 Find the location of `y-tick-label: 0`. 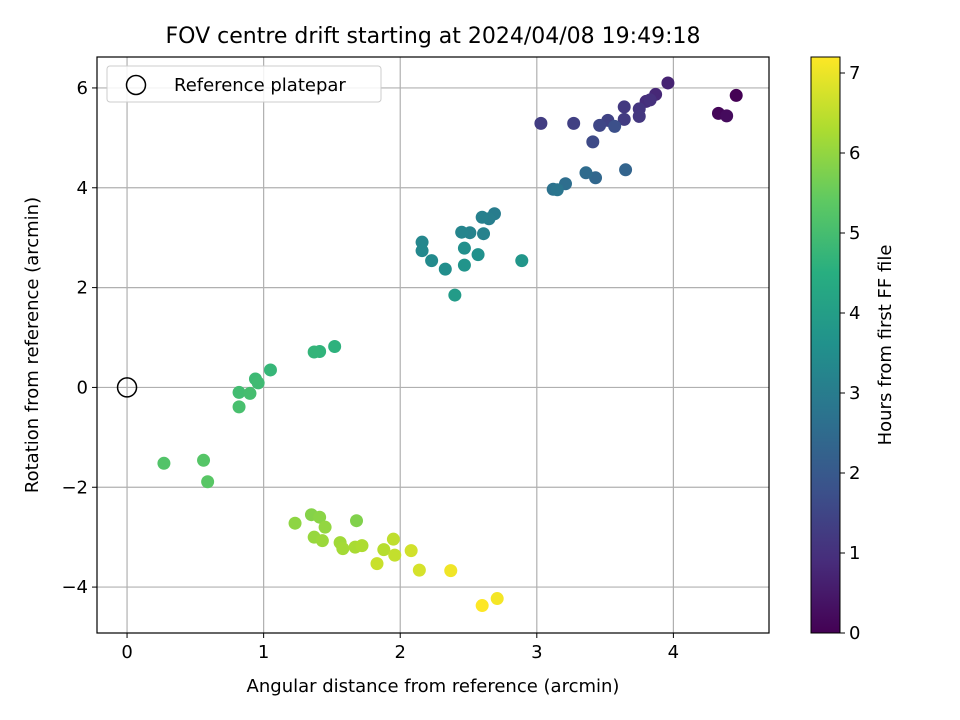

y-tick-label: 0 is located at coordinates (82, 387).